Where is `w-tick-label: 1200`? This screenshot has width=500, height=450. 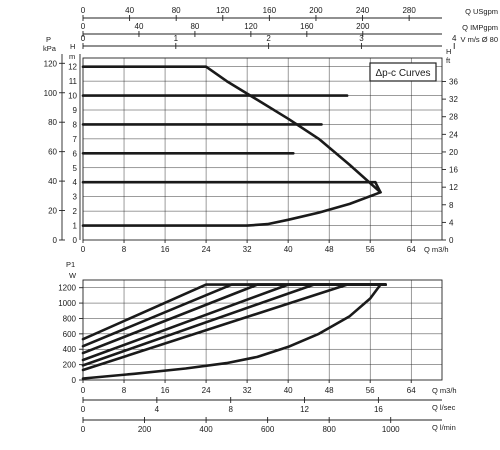
w-tick-label: 1200 is located at coordinates (67, 288).